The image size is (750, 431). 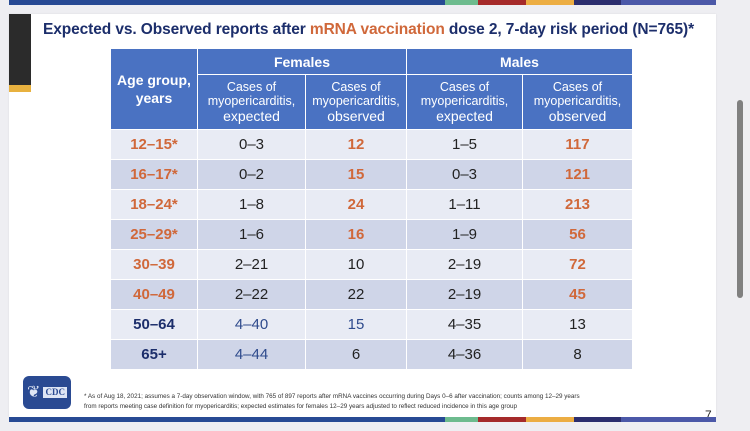 What do you see at coordinates (464, 234) in the screenshot?
I see `male-expected-cell: 1–9` at bounding box center [464, 234].